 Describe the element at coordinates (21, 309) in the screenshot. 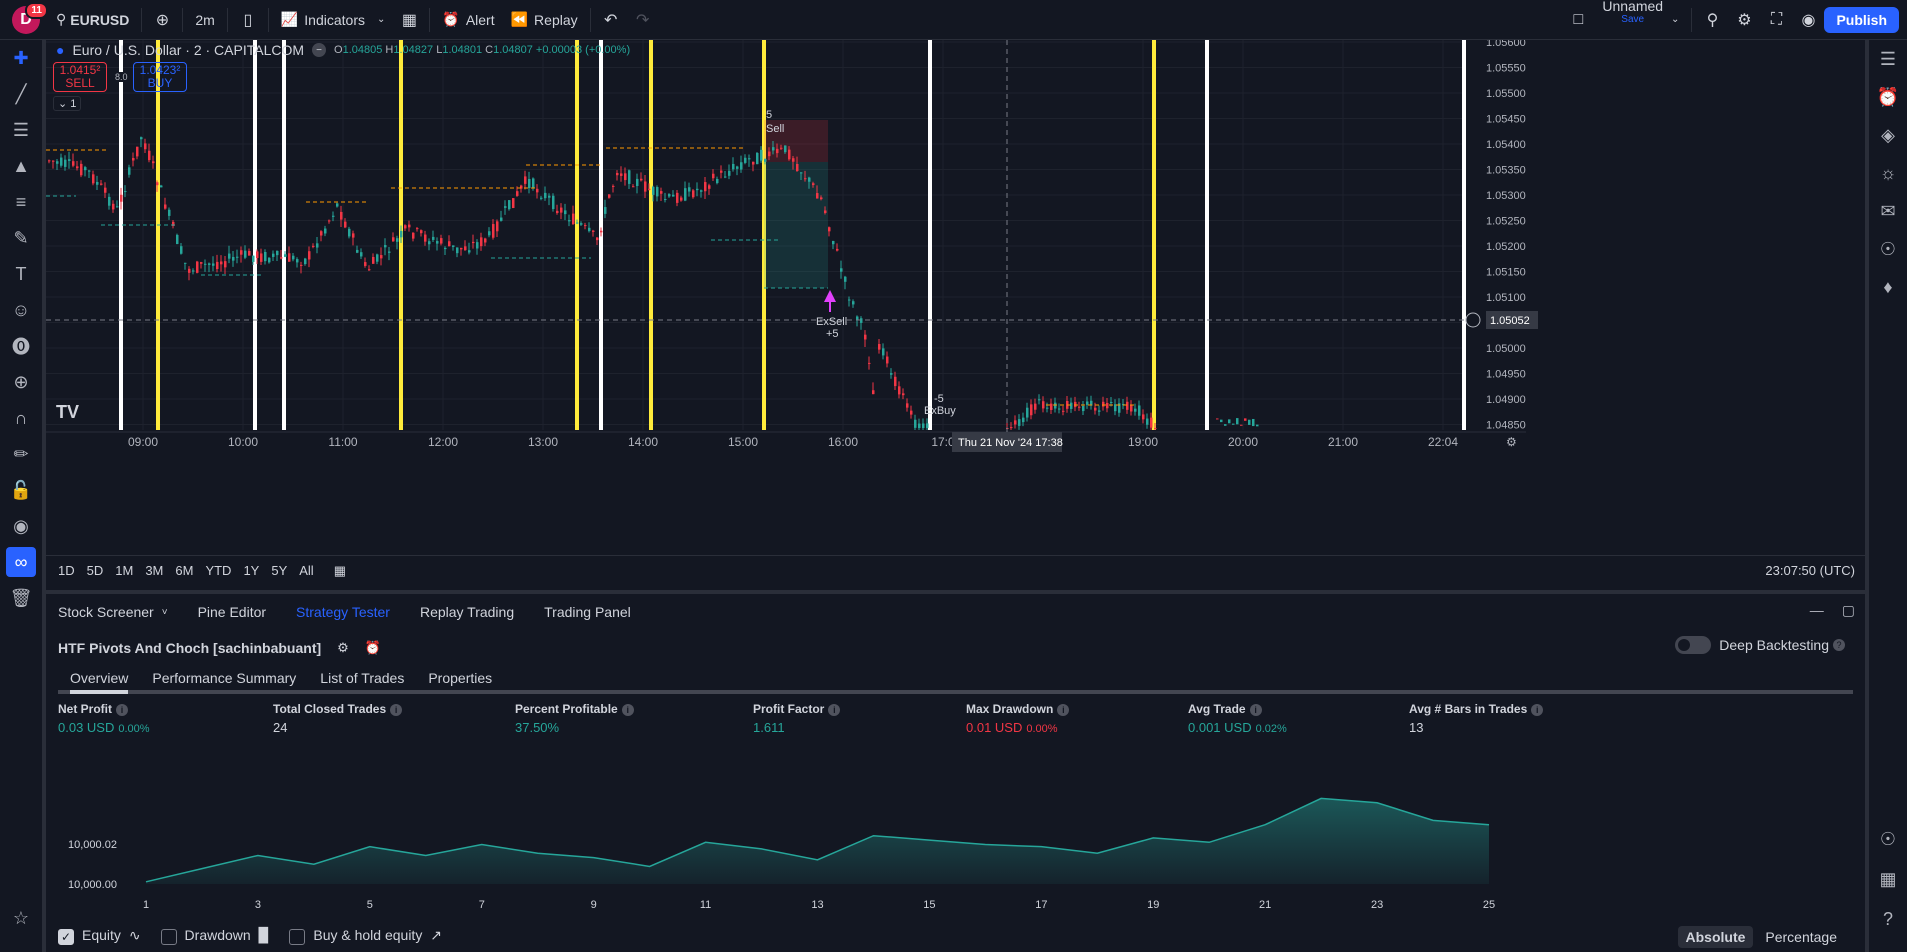

I see `emoji-icon: ☺` at that location.